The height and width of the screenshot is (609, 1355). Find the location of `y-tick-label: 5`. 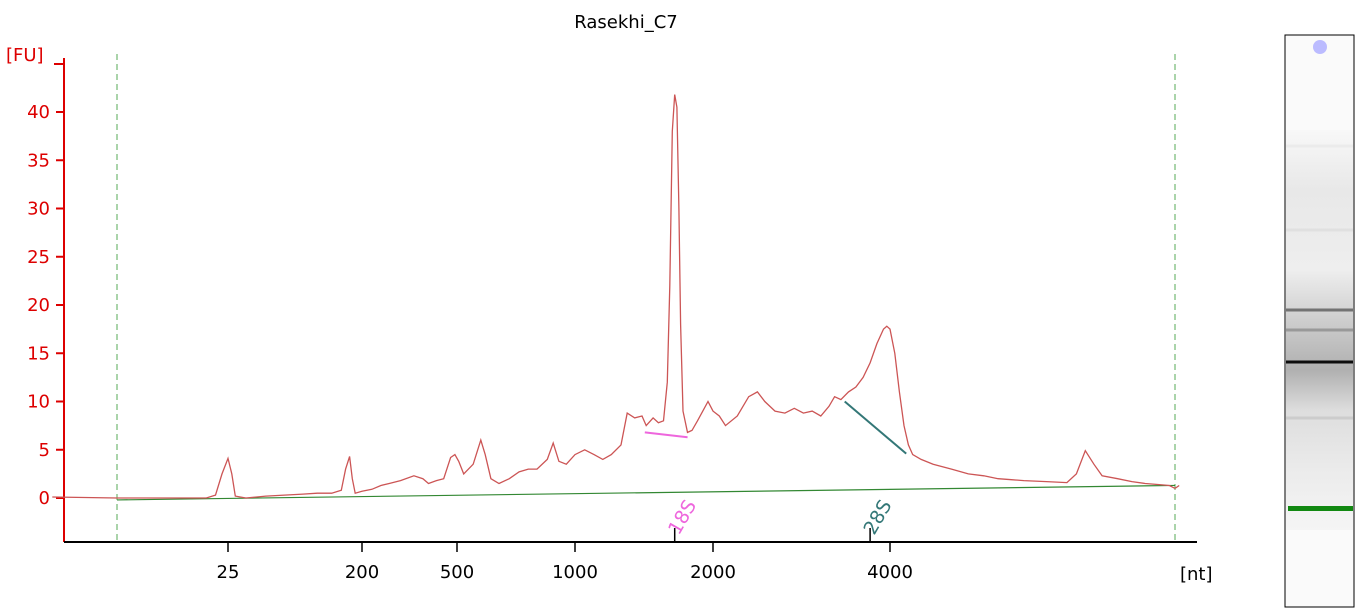

y-tick-label: 5 is located at coordinates (44, 450).